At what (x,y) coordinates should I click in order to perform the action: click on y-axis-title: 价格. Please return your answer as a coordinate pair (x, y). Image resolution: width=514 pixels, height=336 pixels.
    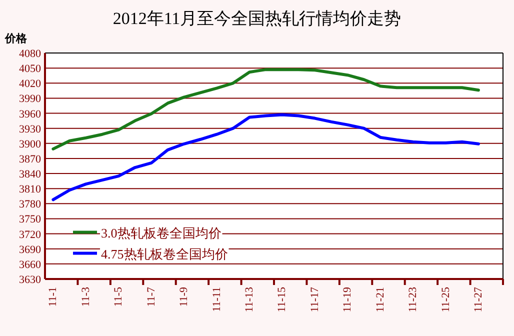
    Looking at the image, I should click on (16, 38).